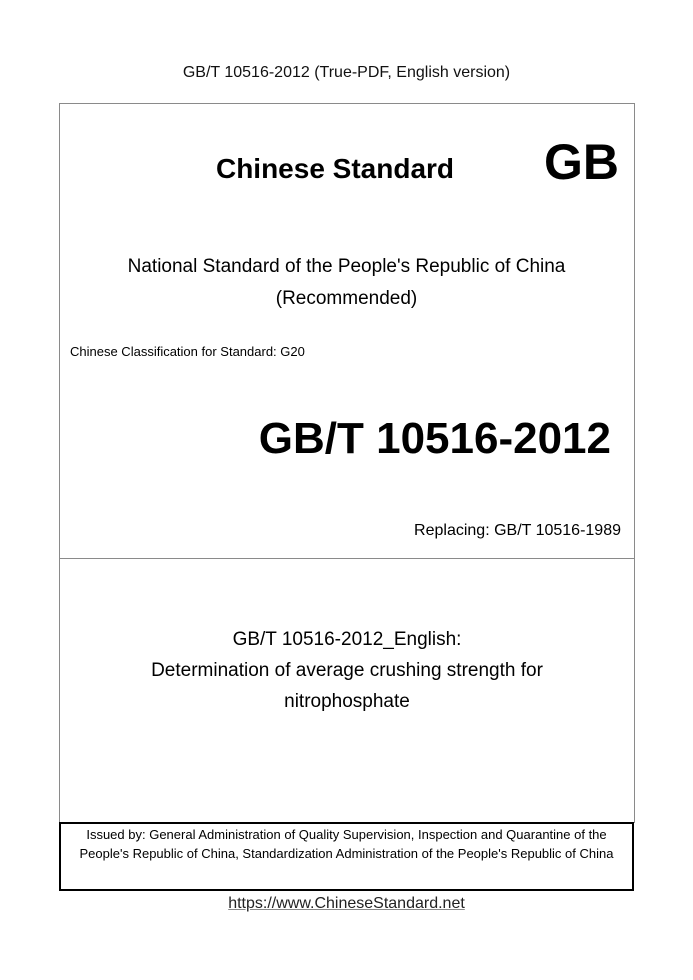 The height and width of the screenshot is (980, 693). I want to click on title-line-3: nitrophosphate, so click(347, 701).